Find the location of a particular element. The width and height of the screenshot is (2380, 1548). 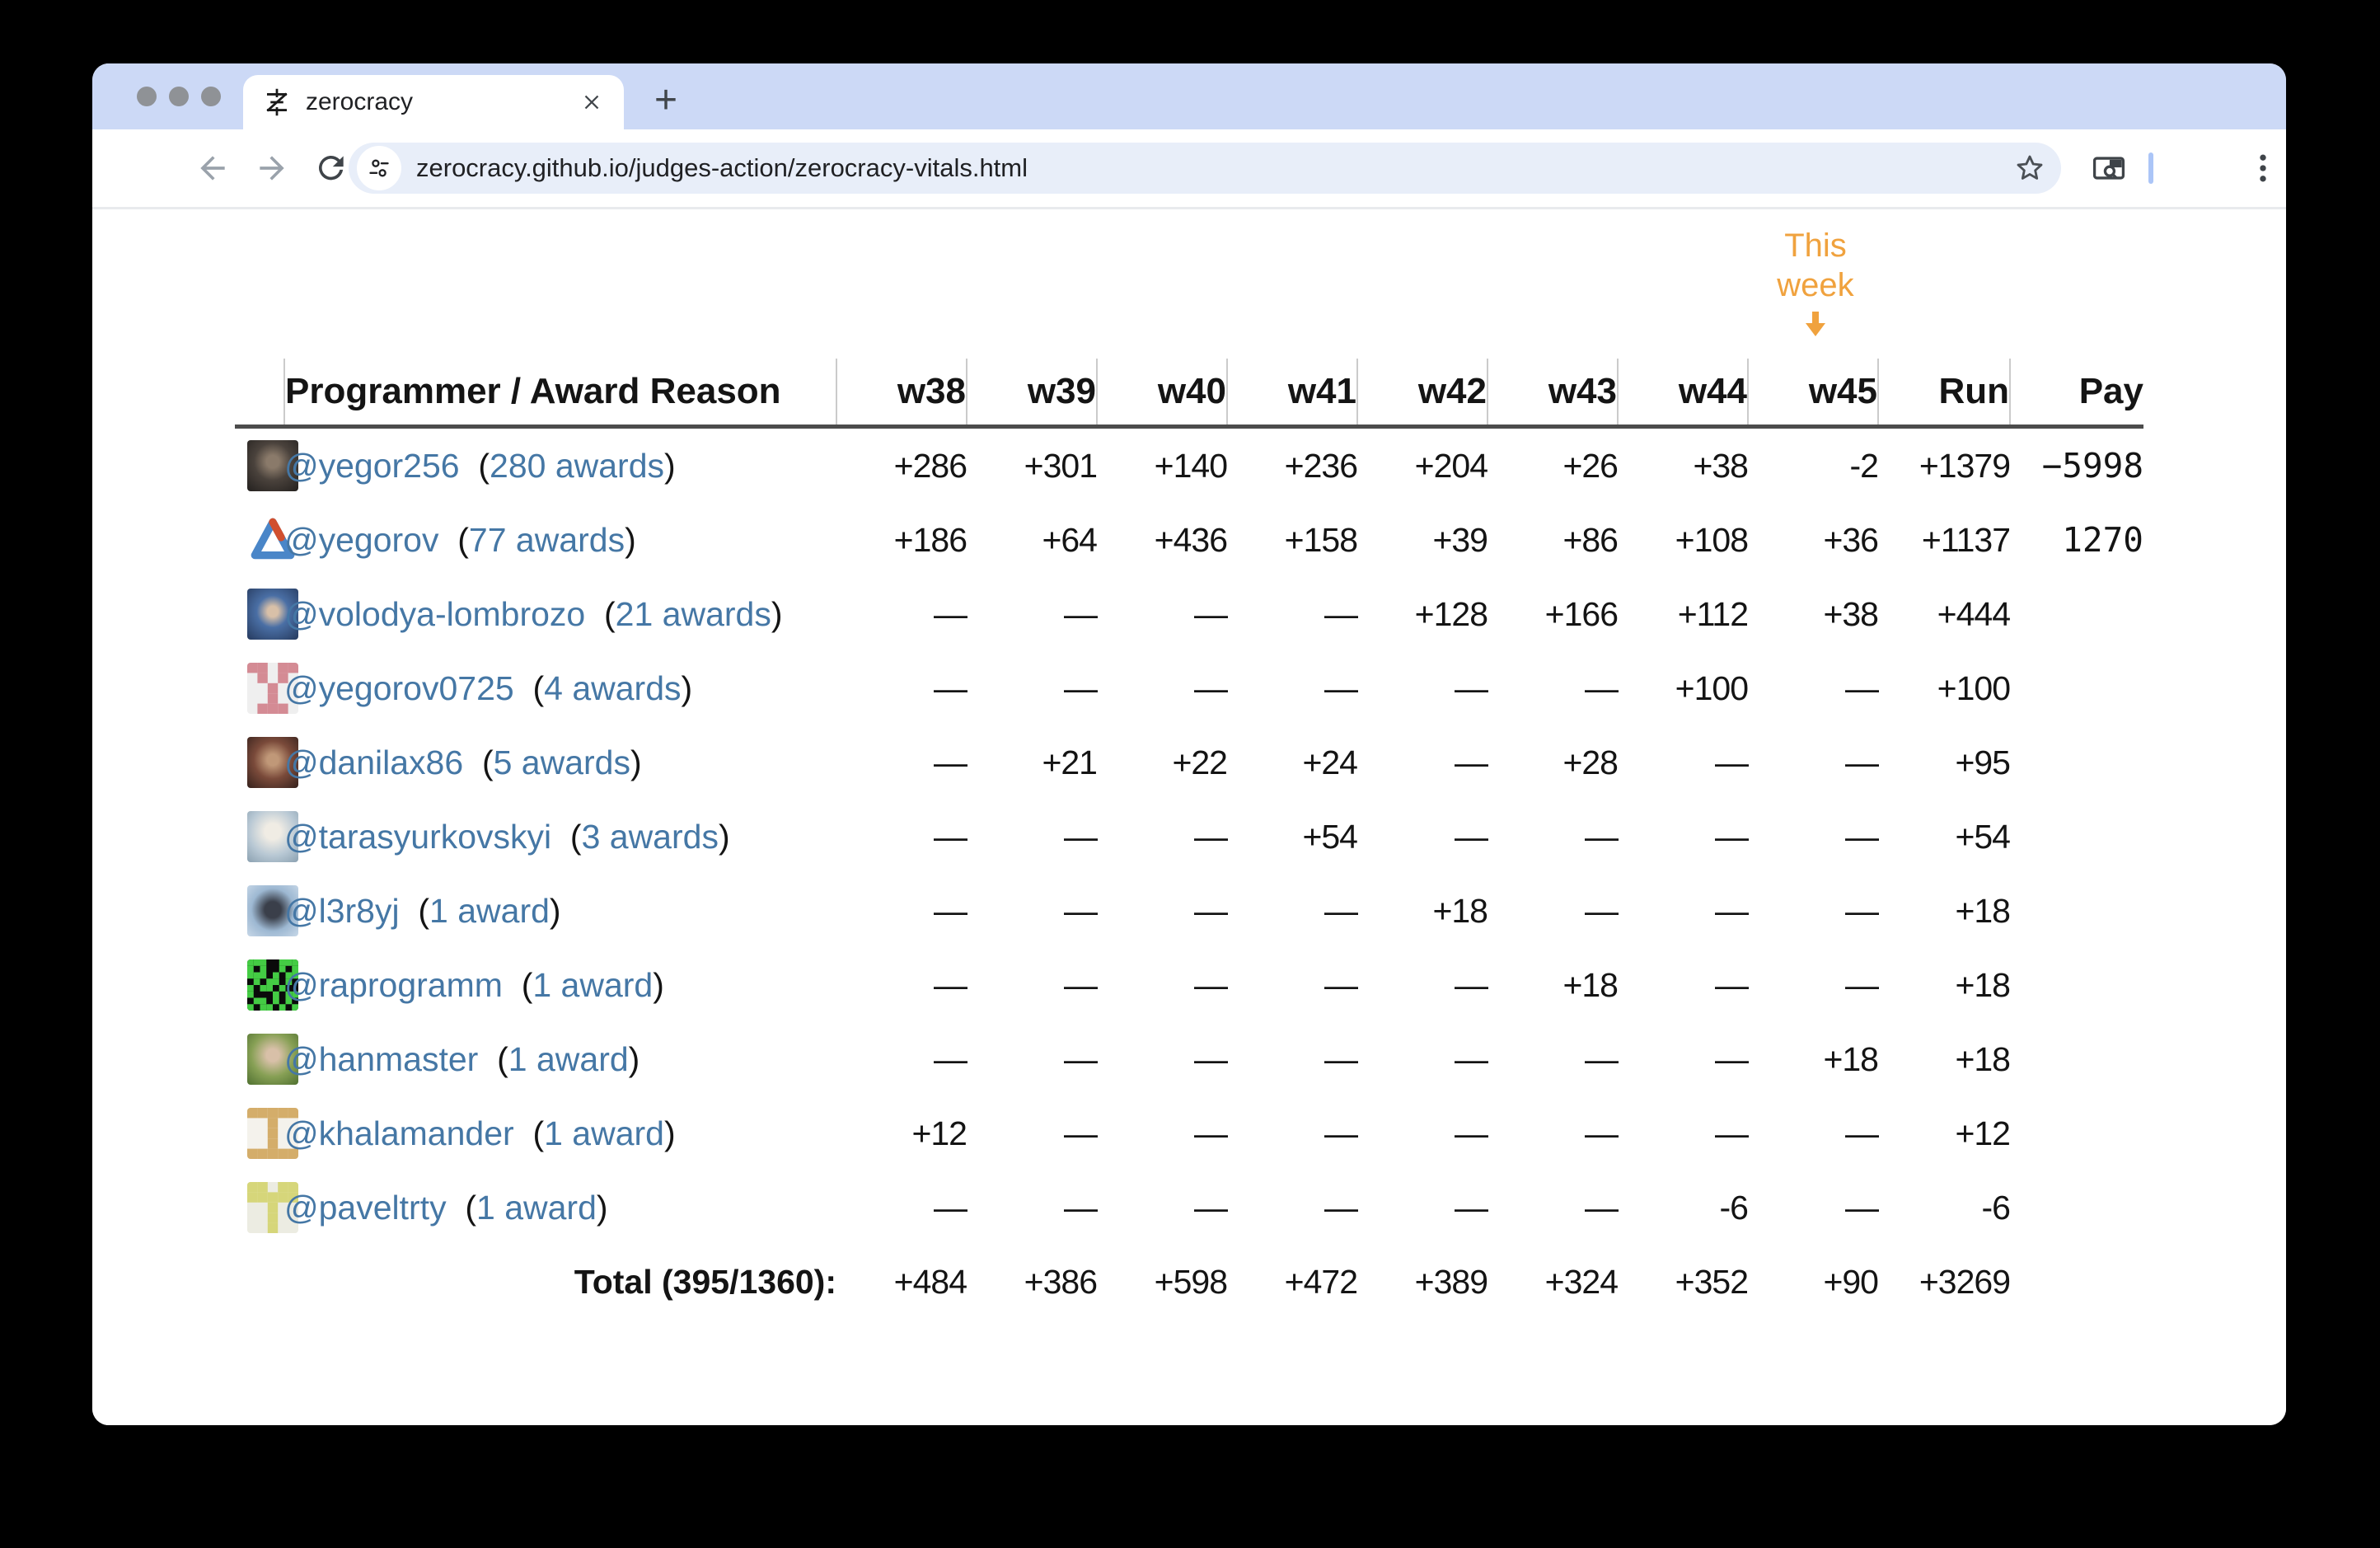

browser-tab-zerocracy: zerocracy is located at coordinates (433, 102).